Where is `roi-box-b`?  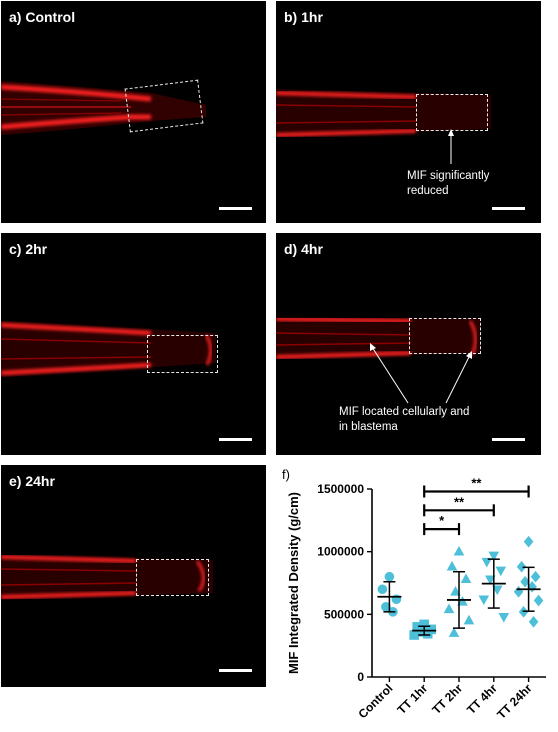 roi-box-b is located at coordinates (452, 112).